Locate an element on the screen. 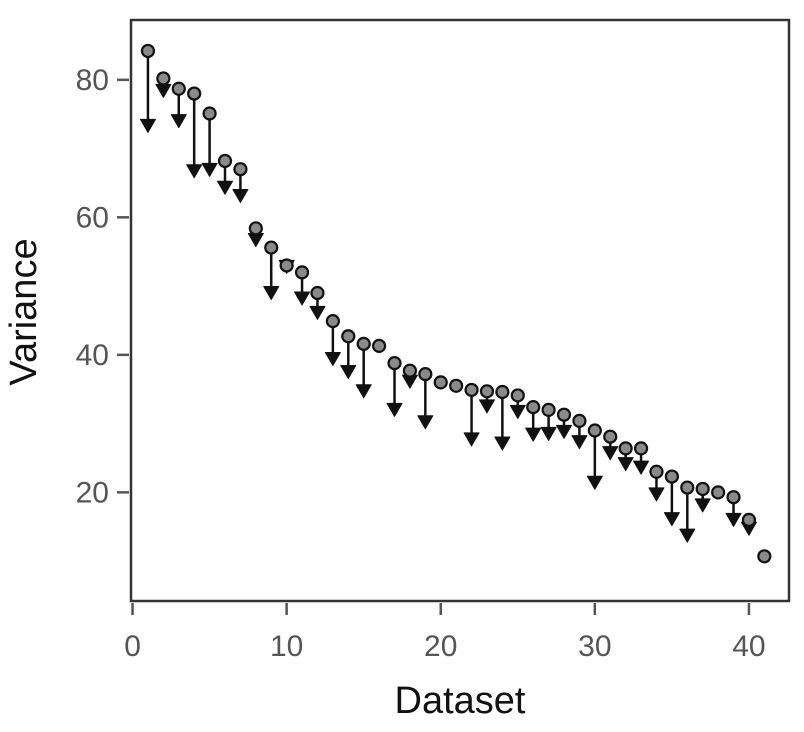  y-tick-label: 60 is located at coordinates (92, 217).